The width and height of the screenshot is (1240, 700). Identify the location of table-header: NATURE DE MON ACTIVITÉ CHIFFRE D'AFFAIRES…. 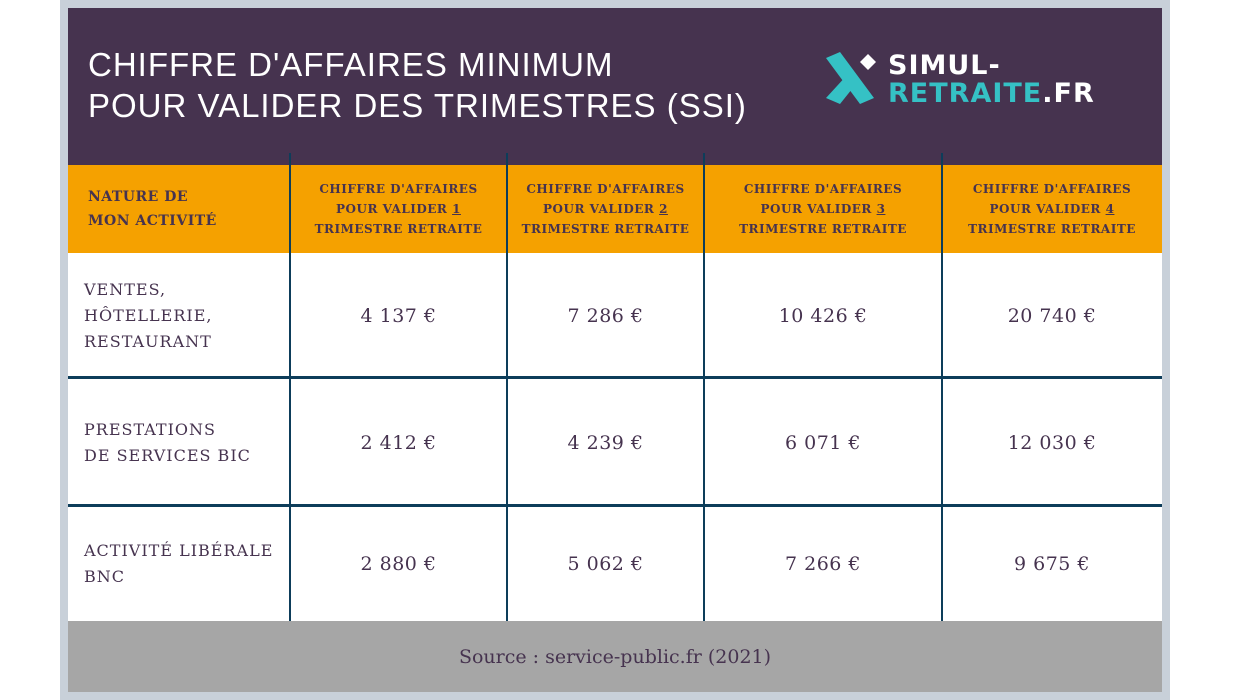
(615, 209).